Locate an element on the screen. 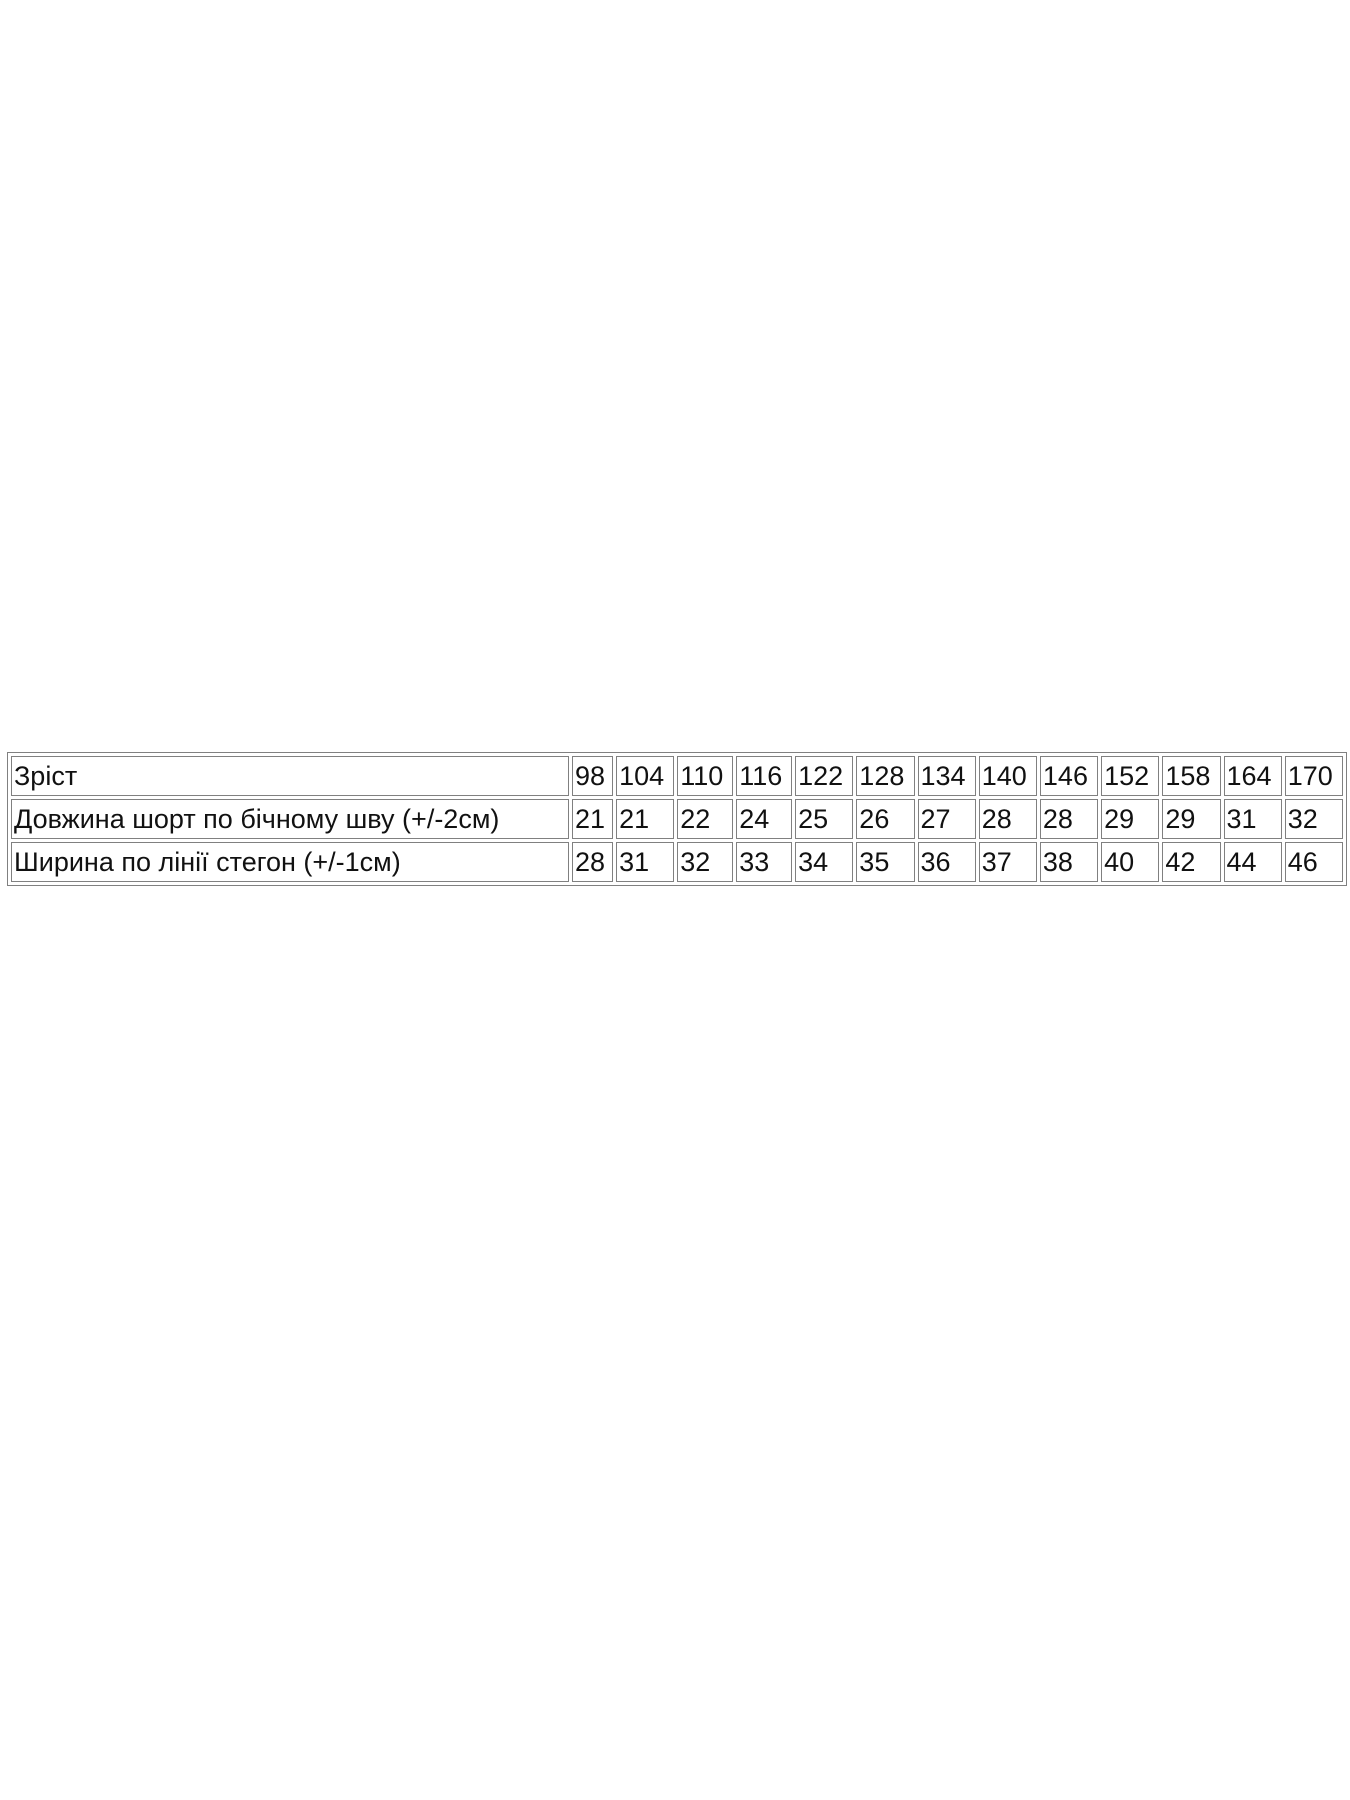  size-cell: 170 is located at coordinates (1313, 776).